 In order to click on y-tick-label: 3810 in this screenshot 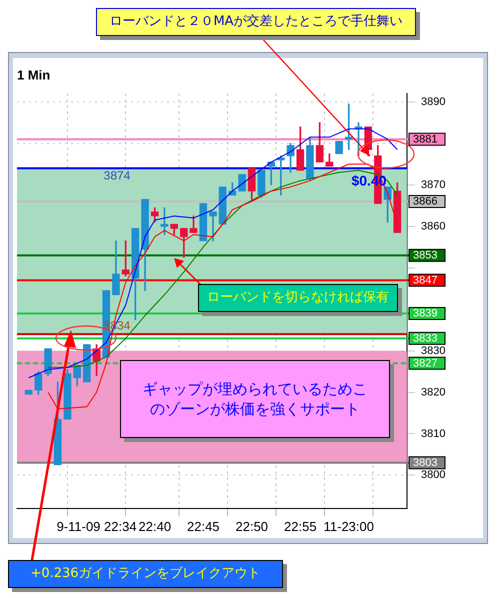, I will do `click(433, 434)`.